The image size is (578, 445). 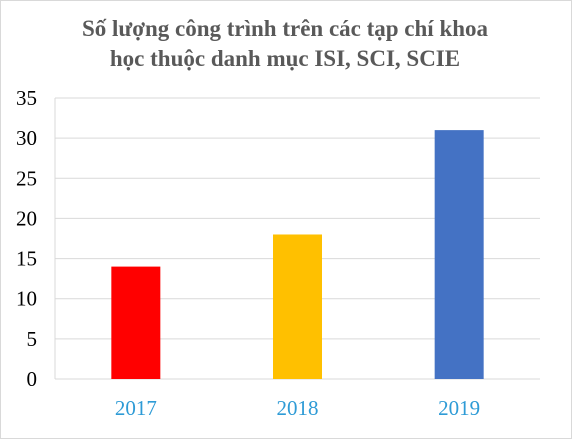 I want to click on y-tick-label: 10, so click(x=26, y=299).